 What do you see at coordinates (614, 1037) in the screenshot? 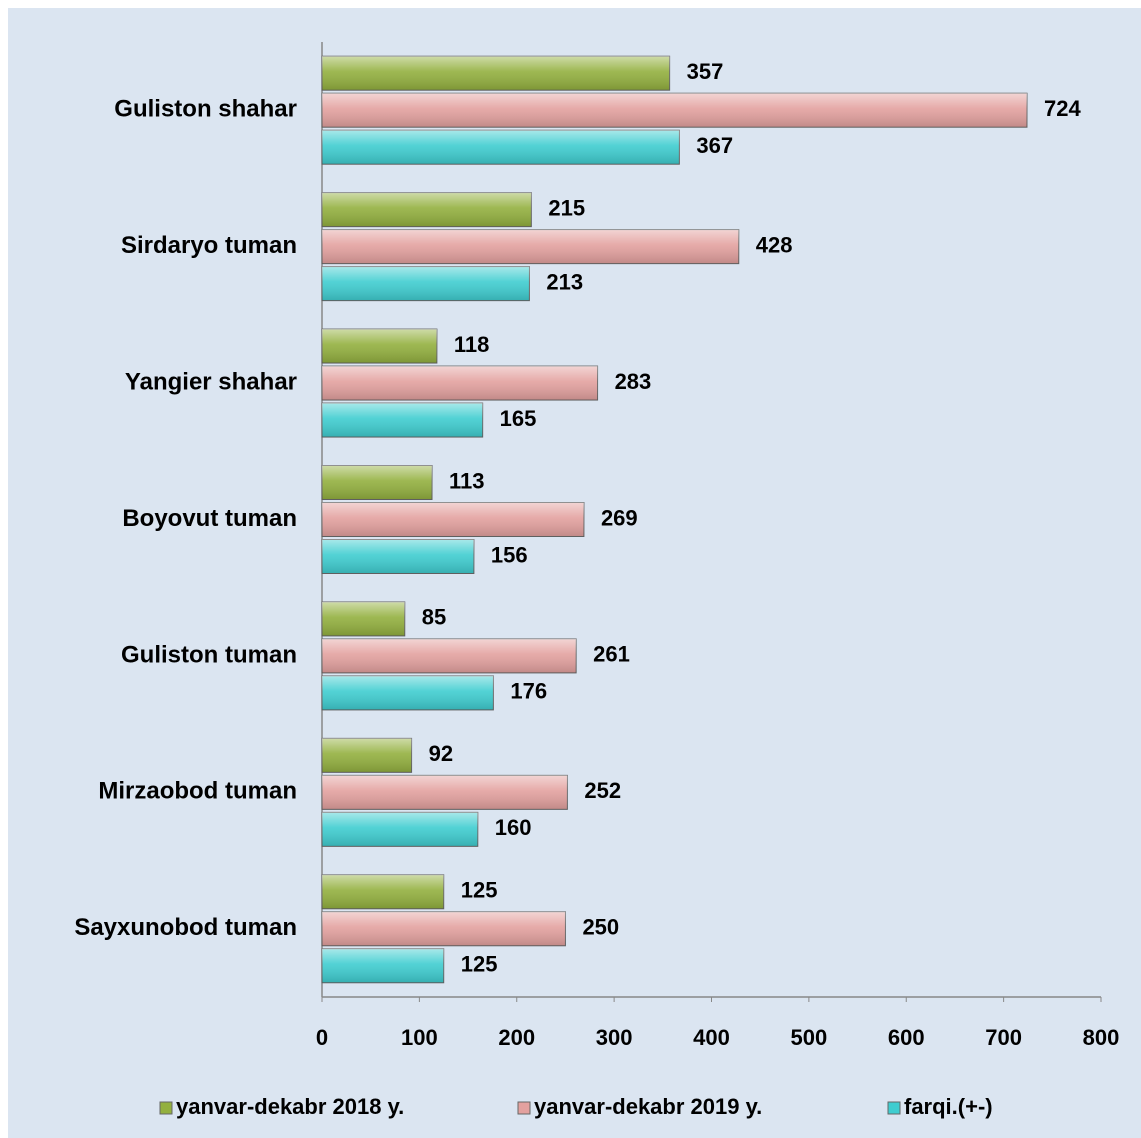
I see `x-tick-label: 300` at bounding box center [614, 1037].